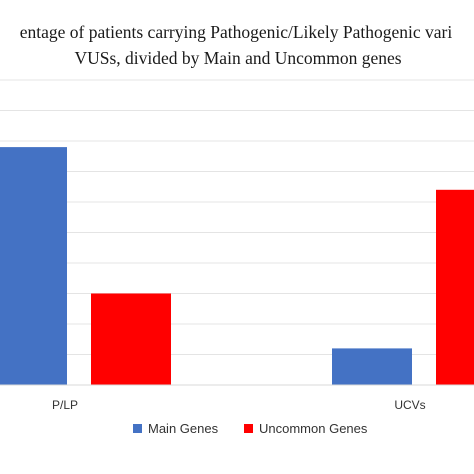  What do you see at coordinates (313, 428) in the screenshot?
I see `legend-label-uncommon-genes: Uncommon Genes` at bounding box center [313, 428].